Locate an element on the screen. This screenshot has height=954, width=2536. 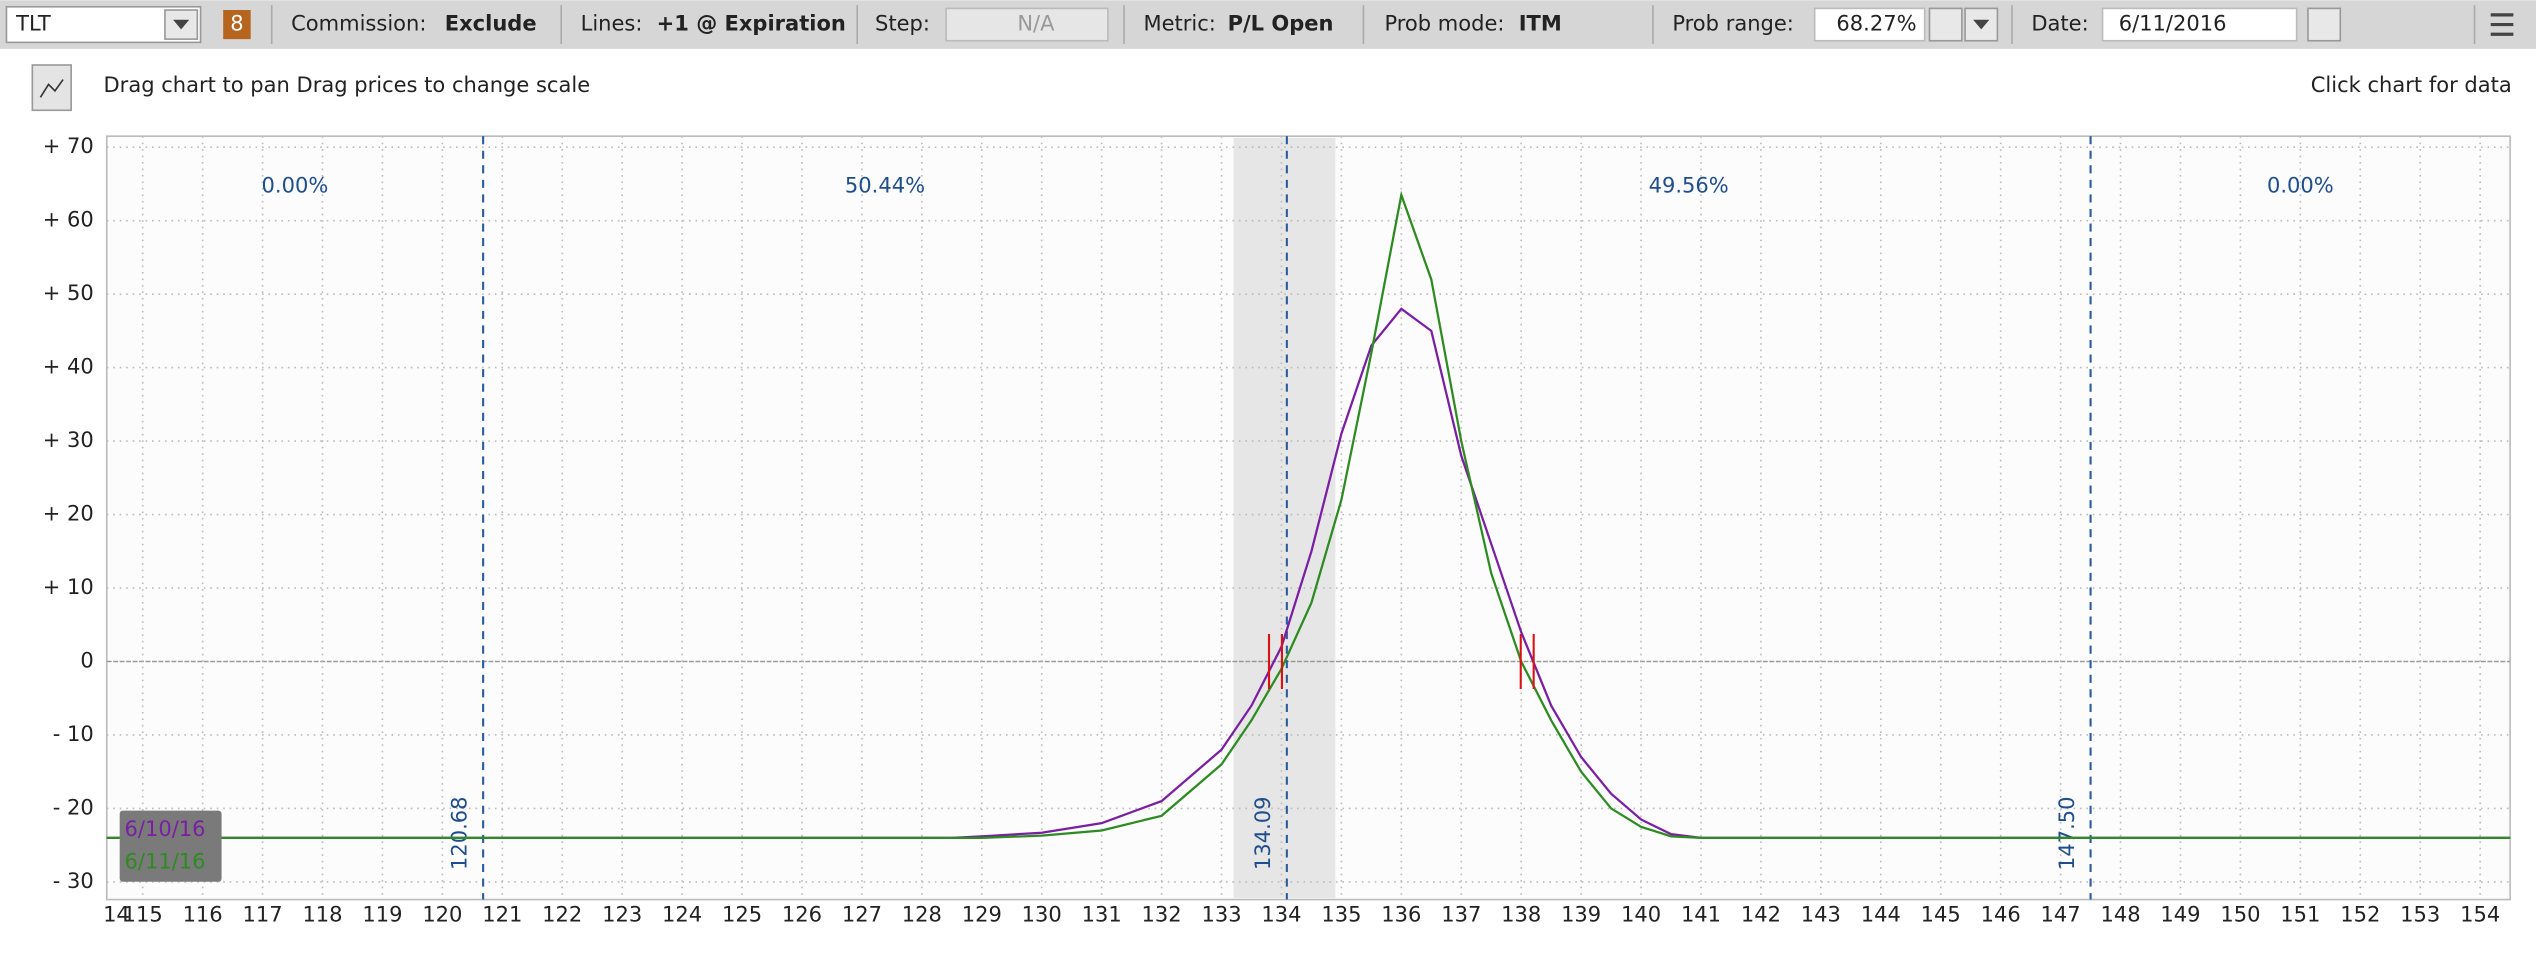
price-line-label: 134.09 is located at coordinates (1262, 833).